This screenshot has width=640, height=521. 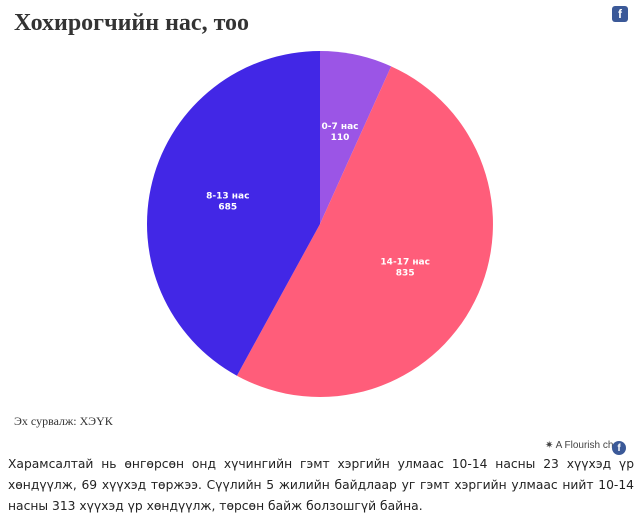 I want to click on source-note: Эх сурвалж: ХЭҮК, so click(x=63, y=421).